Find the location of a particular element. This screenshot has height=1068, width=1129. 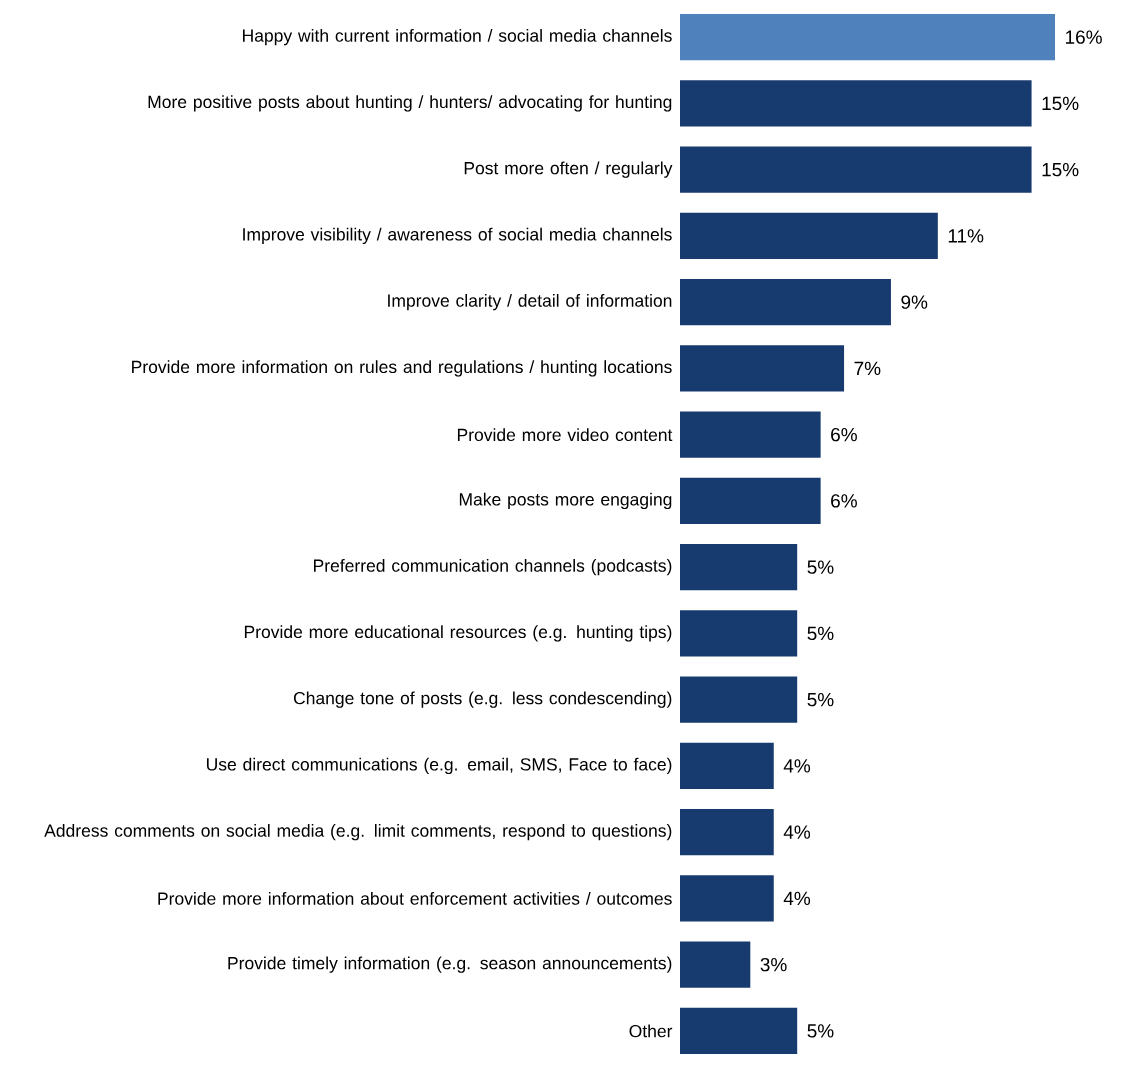

y-tick-label: Make posts more engaging is located at coordinates (565, 501).